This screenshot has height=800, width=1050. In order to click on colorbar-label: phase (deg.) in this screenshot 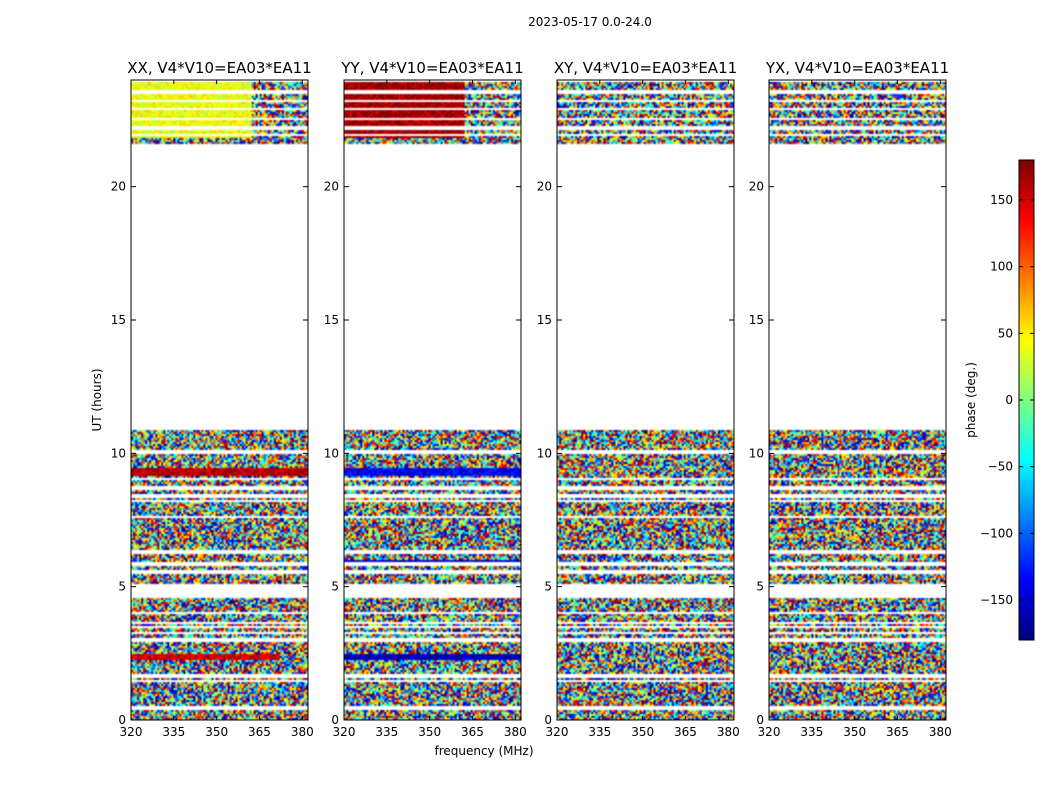, I will do `click(971, 400)`.